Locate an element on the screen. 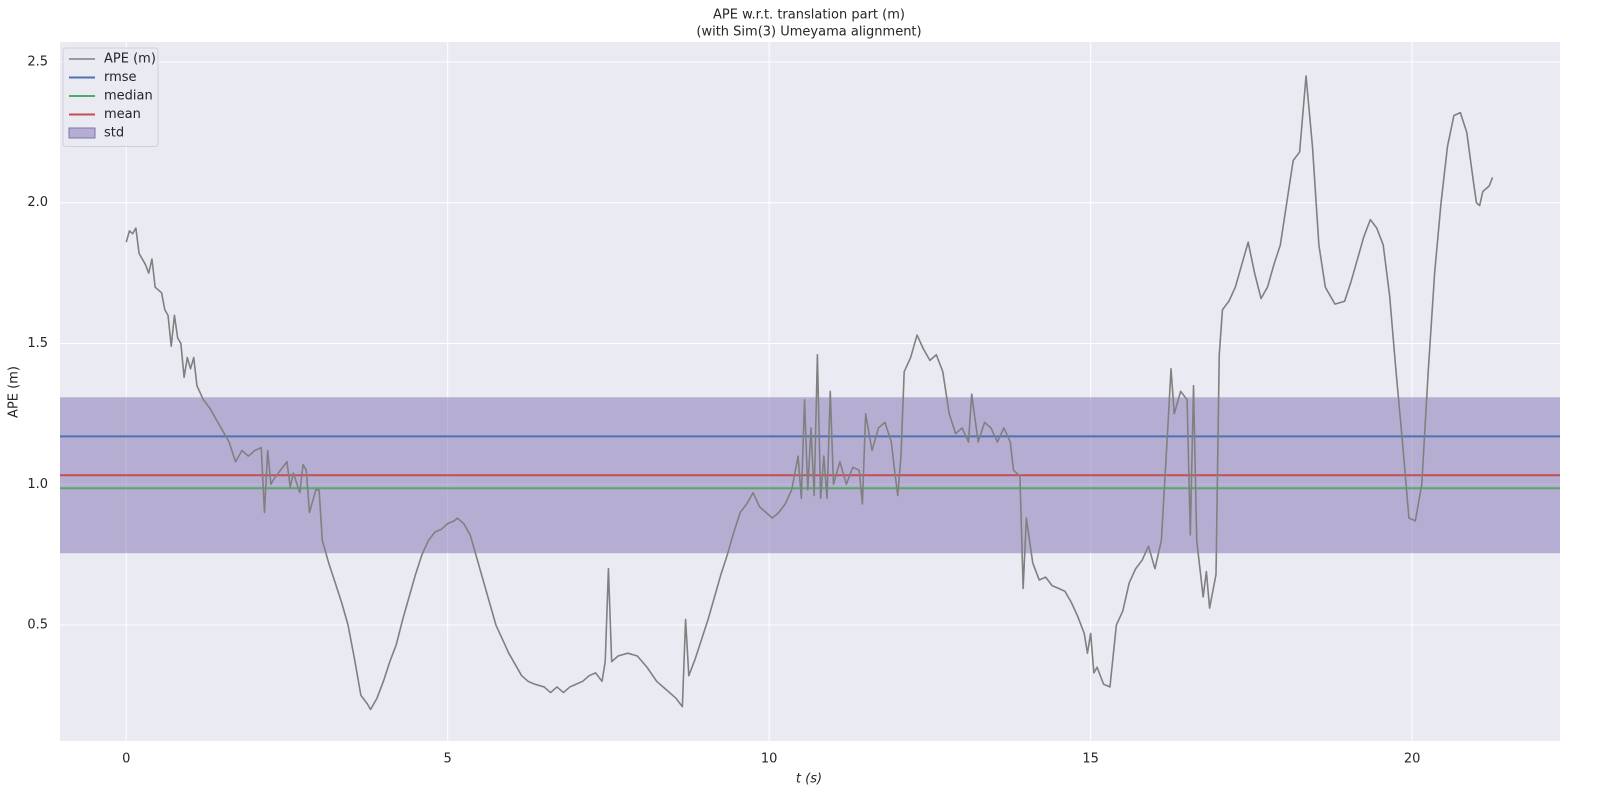 The height and width of the screenshot is (811, 1600). y-tick-label: 1.5 is located at coordinates (37, 343).